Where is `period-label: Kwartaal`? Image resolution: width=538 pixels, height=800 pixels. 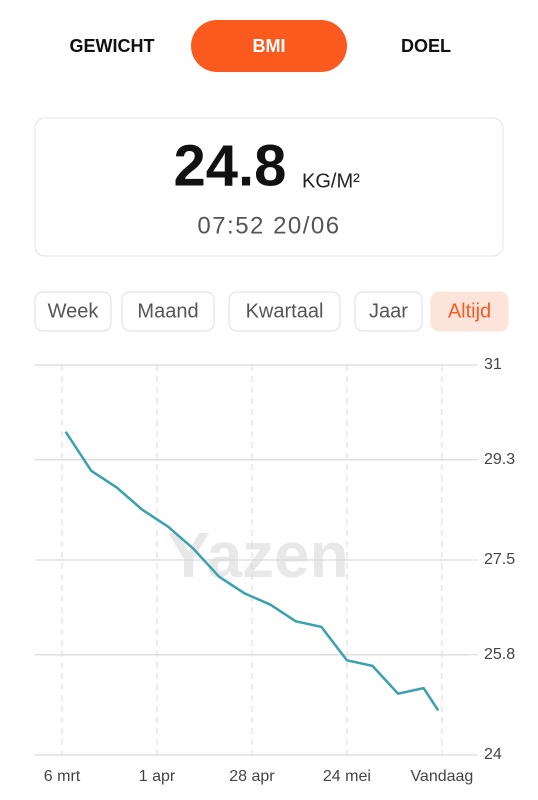 period-label: Kwartaal is located at coordinates (285, 311).